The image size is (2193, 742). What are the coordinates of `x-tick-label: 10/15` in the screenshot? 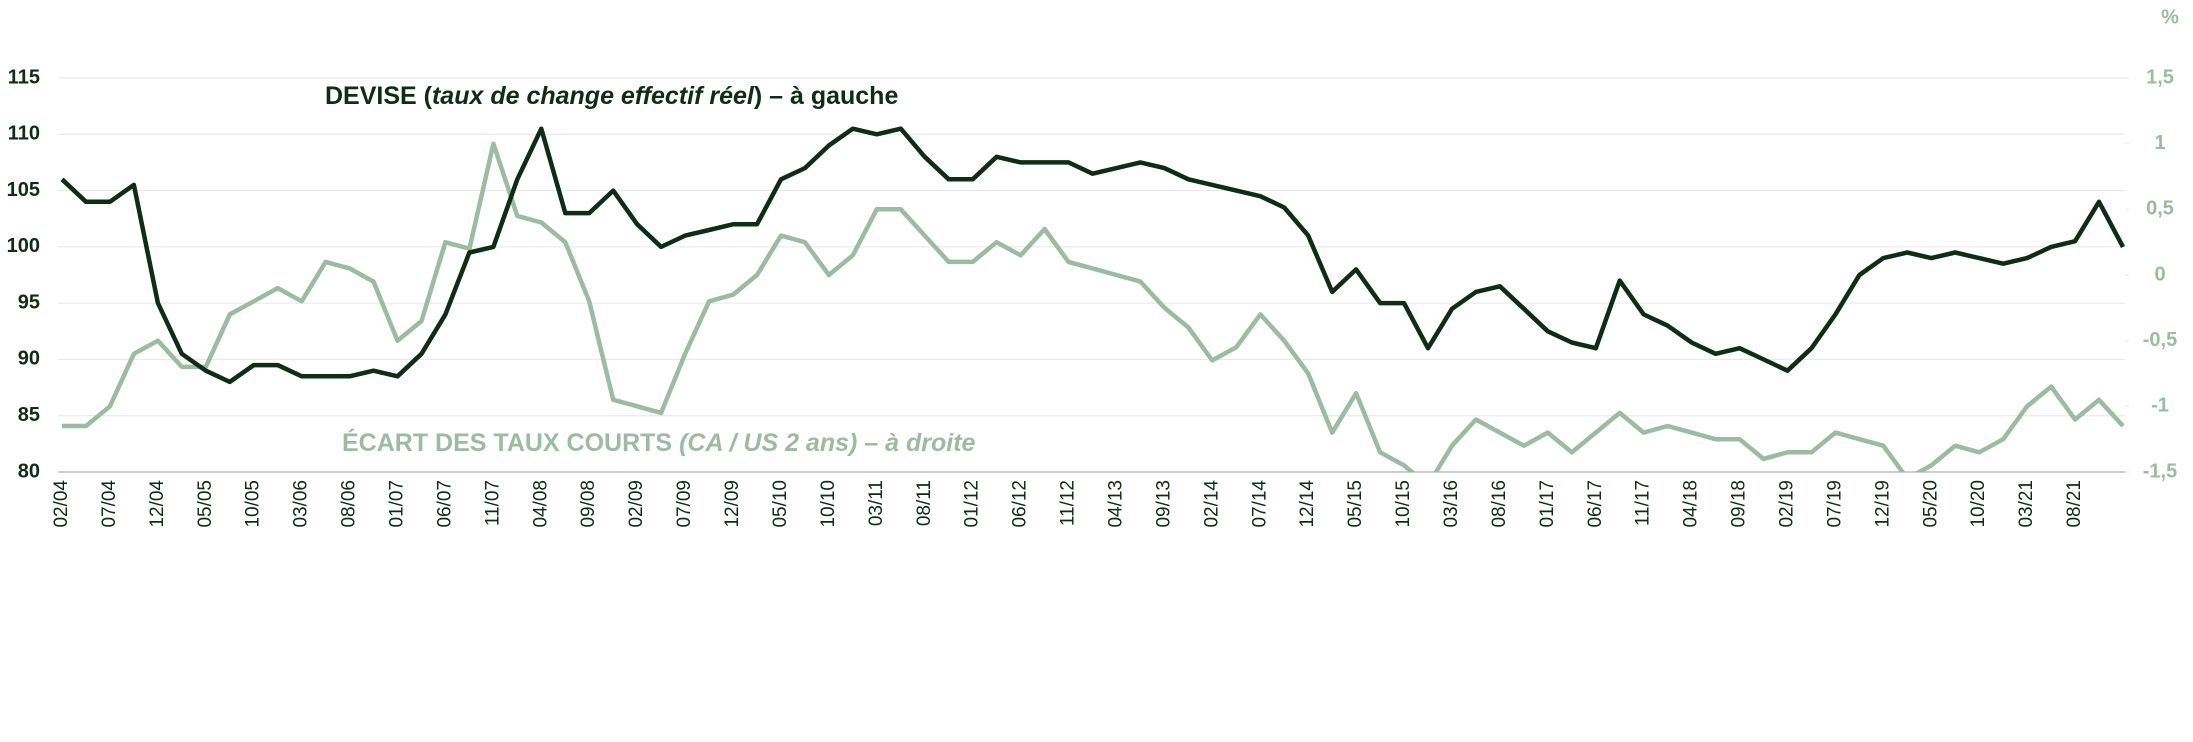 It's located at (1403, 504).